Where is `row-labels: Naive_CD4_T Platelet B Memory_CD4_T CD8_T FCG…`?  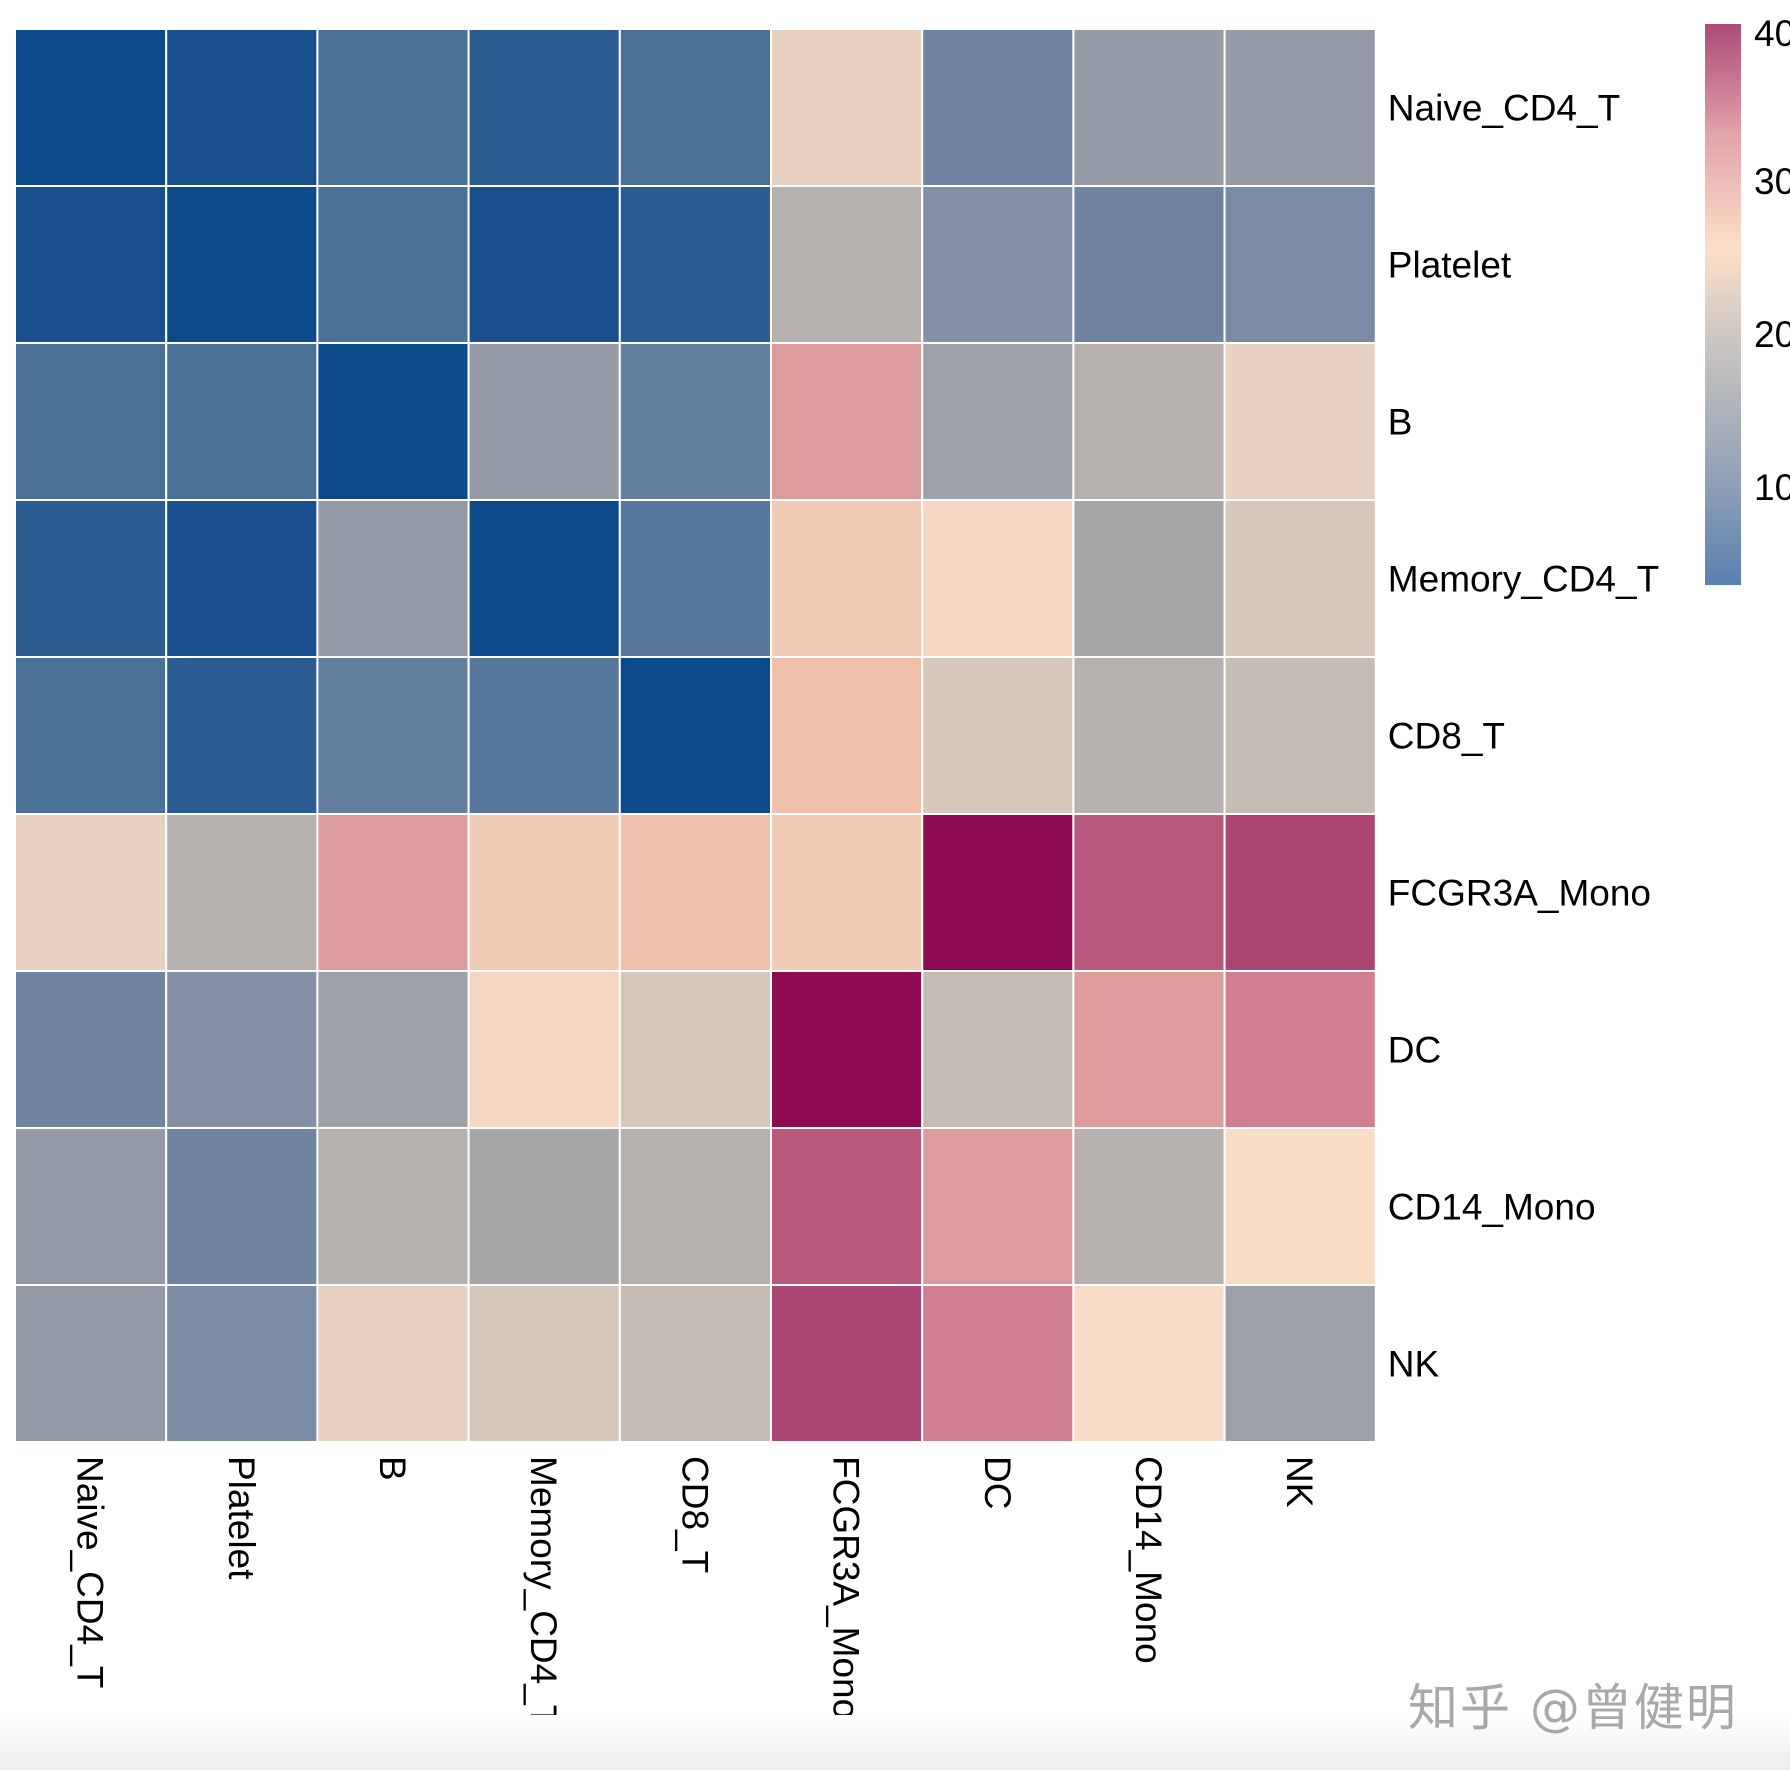 row-labels: Naive_CD4_T Platelet B Memory_CD4_T CD8_T FCG… is located at coordinates (1523, 736).